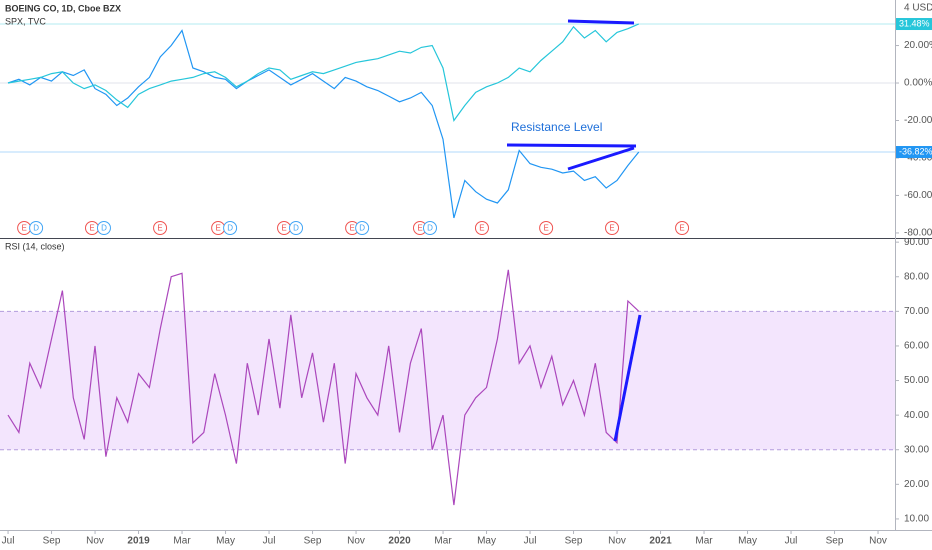  What do you see at coordinates (918, 195) in the screenshot?
I see `y-tick-label: -60.00%` at bounding box center [918, 195].